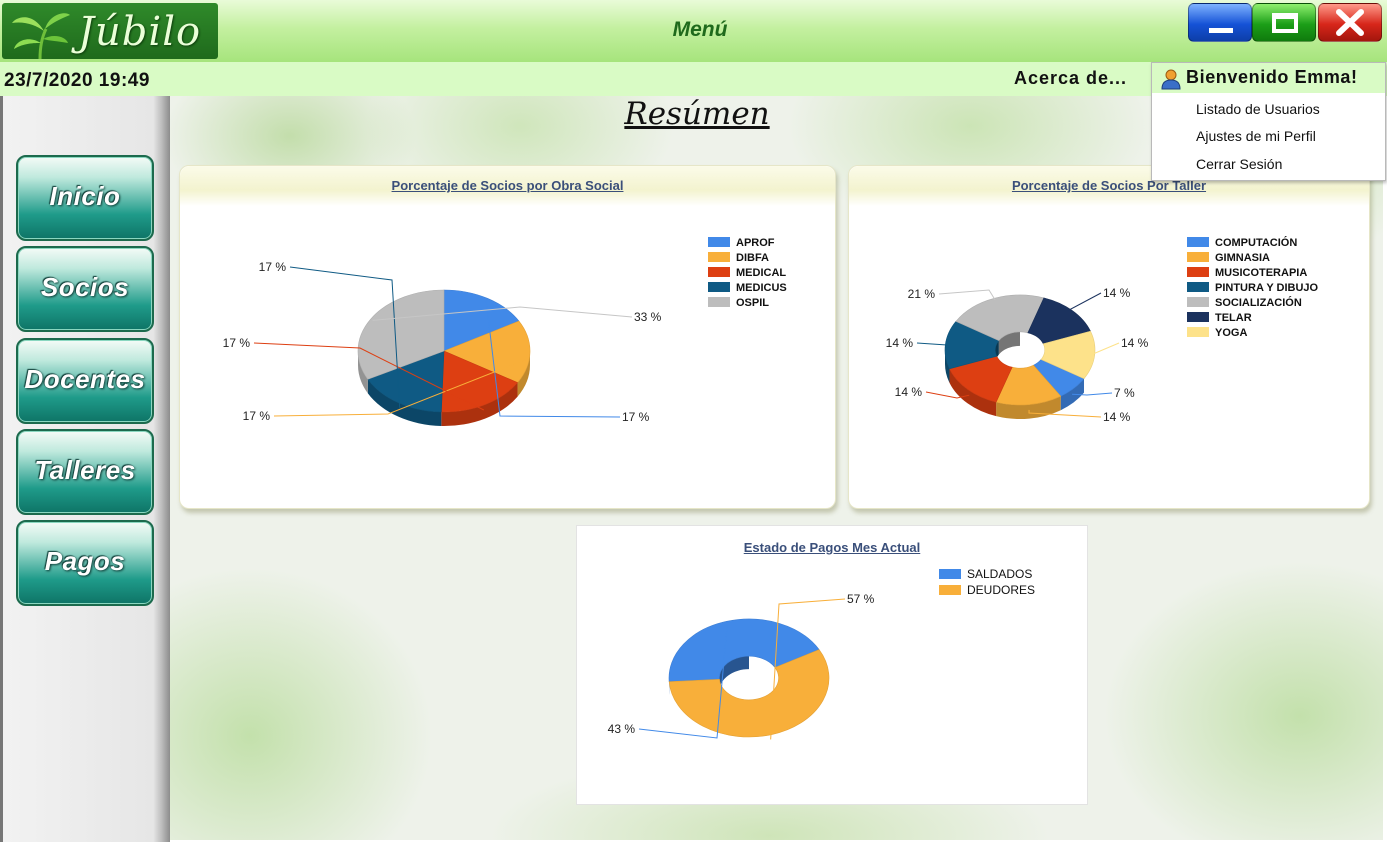  I want to click on legend-label: MEDICAL, so click(761, 273).